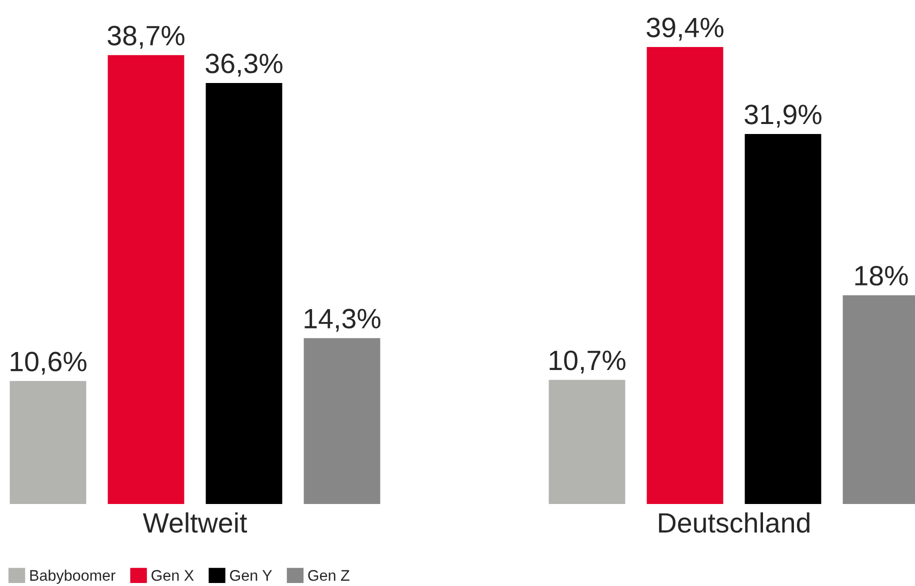  I want to click on data-label: 38,7%, so click(146, 37).